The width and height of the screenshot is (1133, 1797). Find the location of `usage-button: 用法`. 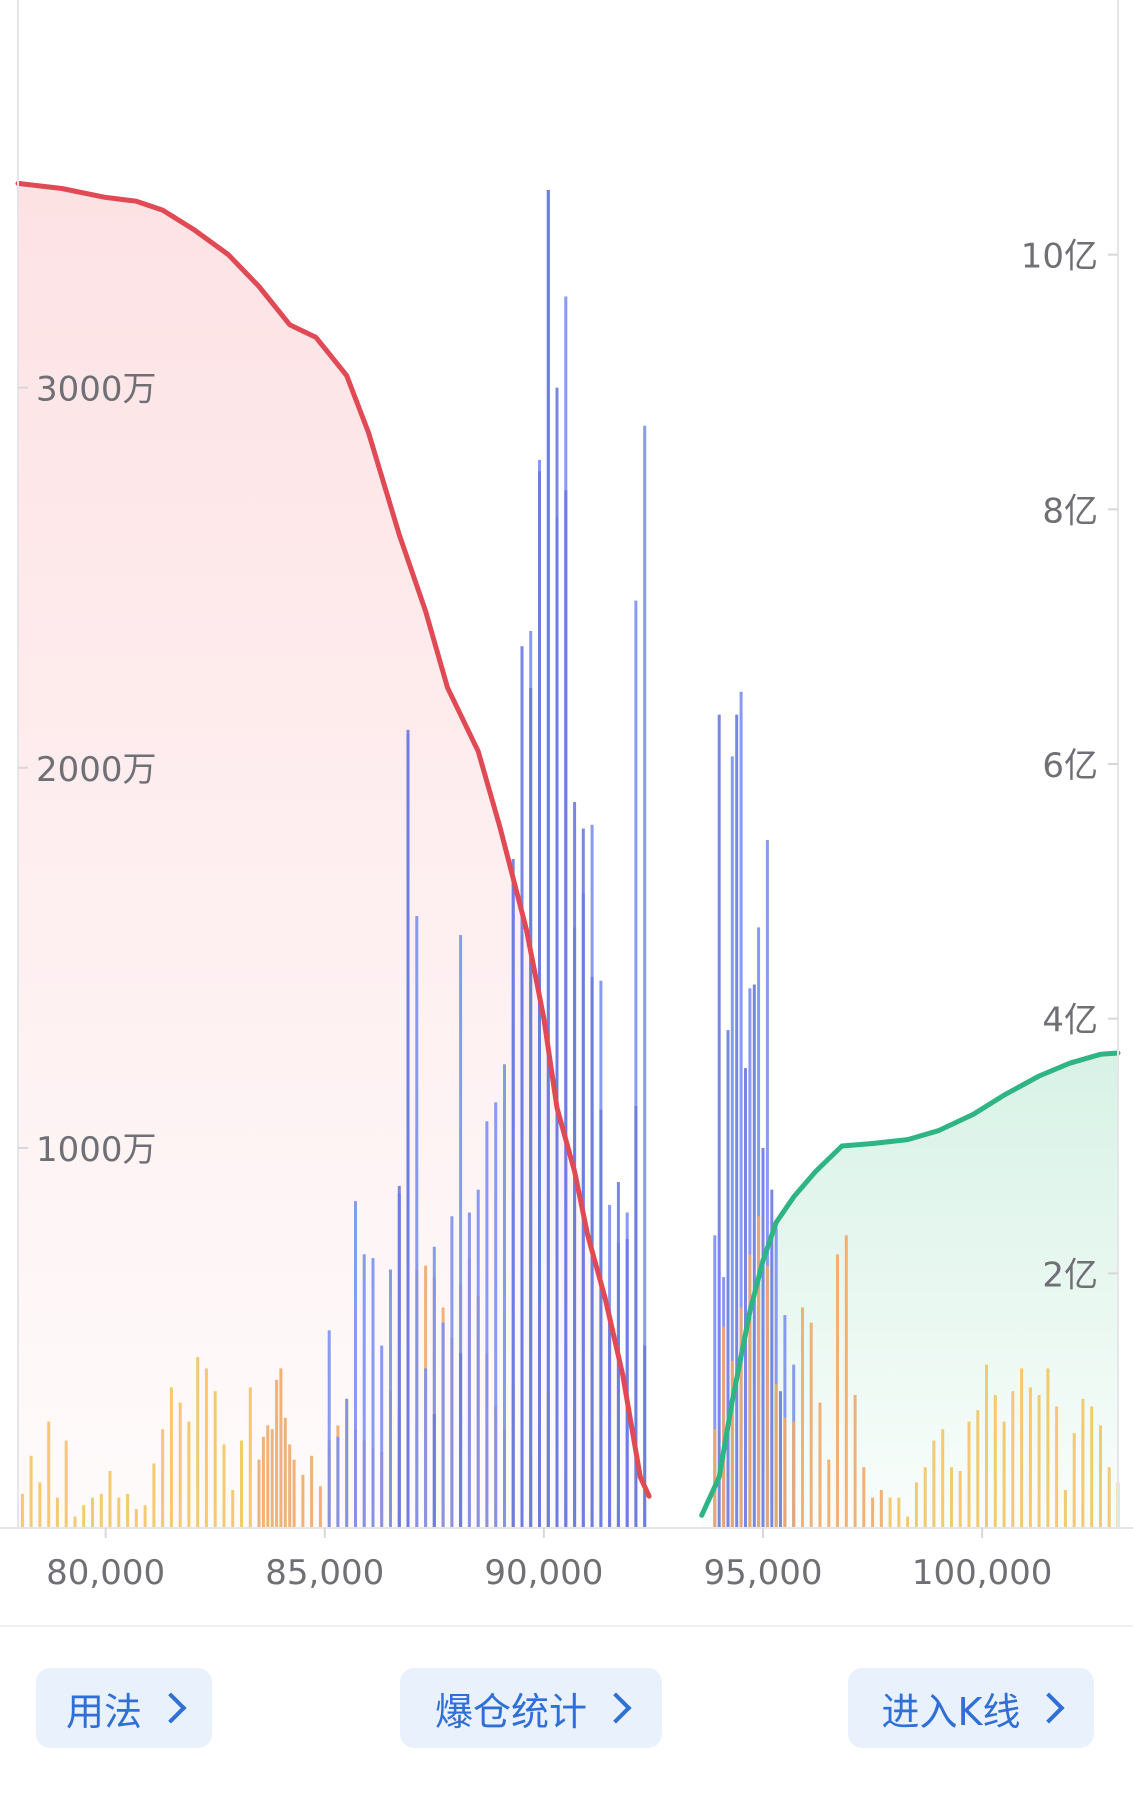

usage-button: 用法 is located at coordinates (124, 1708).